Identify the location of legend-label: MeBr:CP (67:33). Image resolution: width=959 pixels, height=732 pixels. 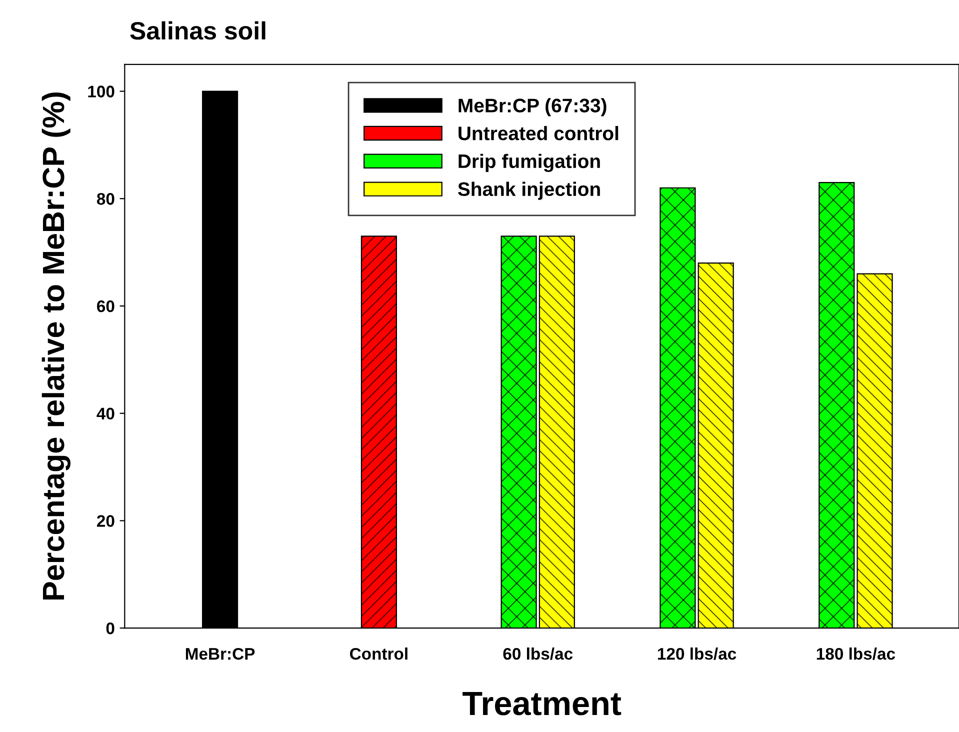
(532, 107).